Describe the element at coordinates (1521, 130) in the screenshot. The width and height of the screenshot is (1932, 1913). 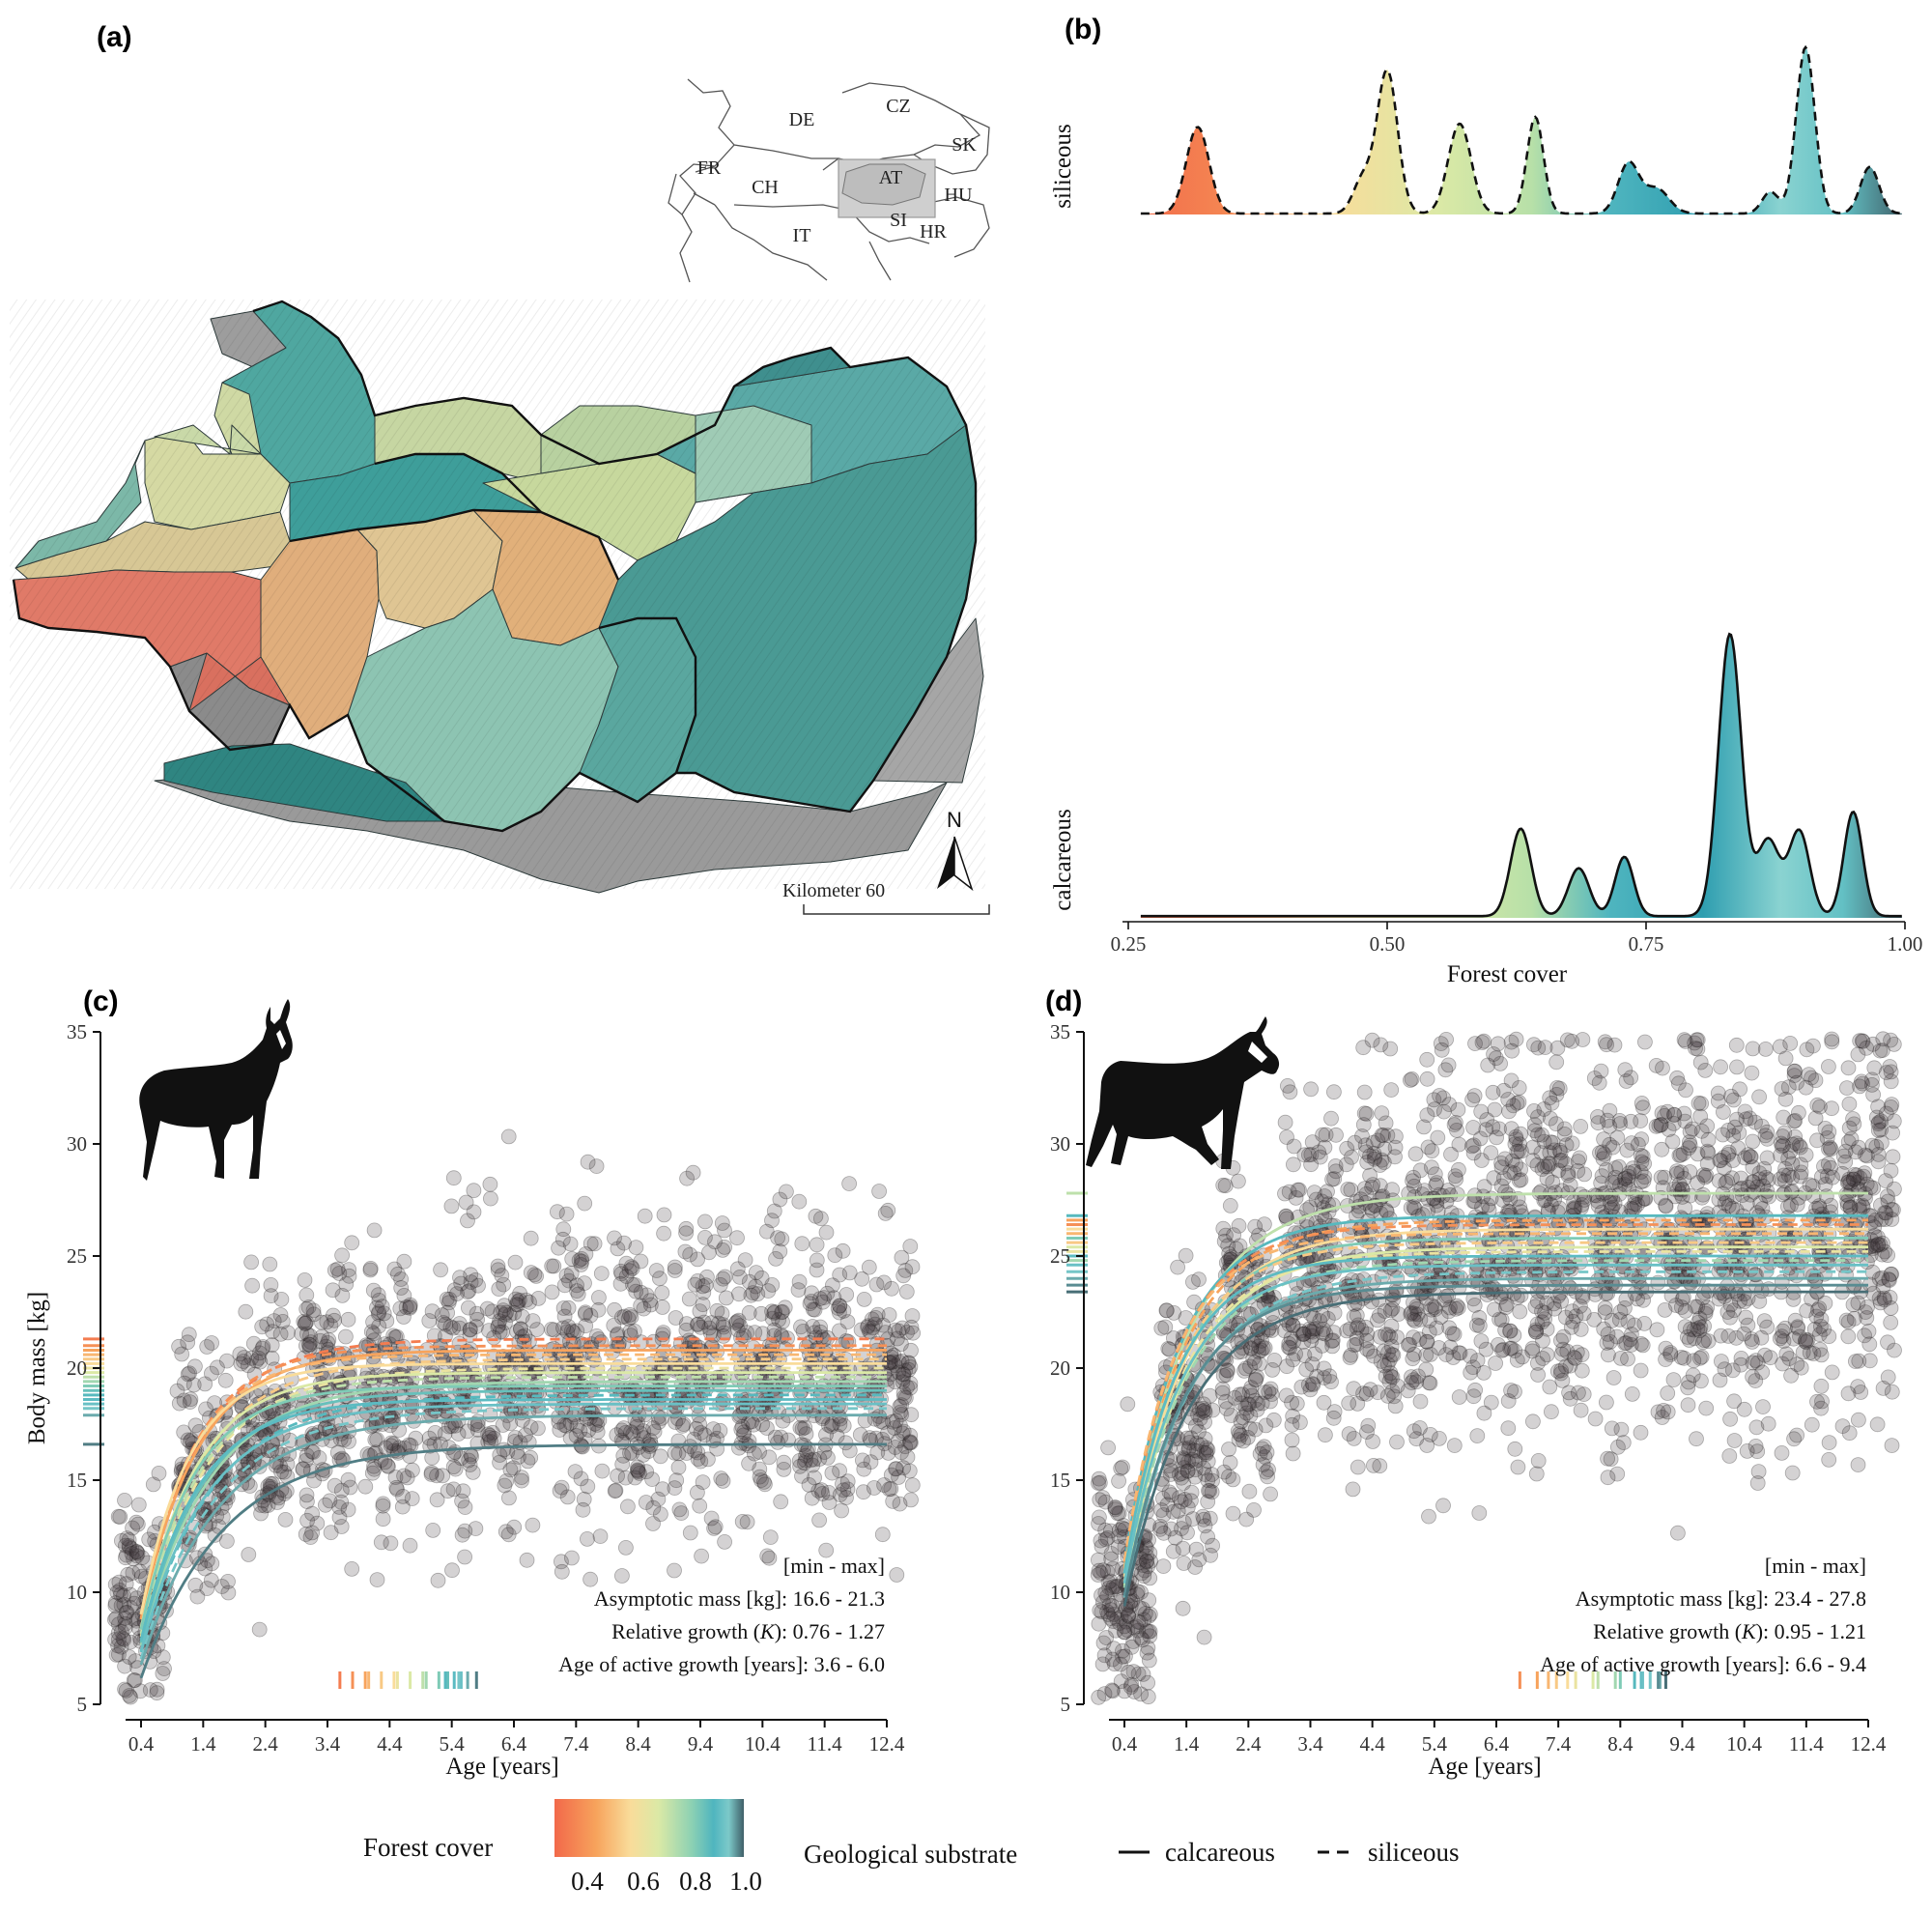
I see `density-fill-siliceous` at that location.